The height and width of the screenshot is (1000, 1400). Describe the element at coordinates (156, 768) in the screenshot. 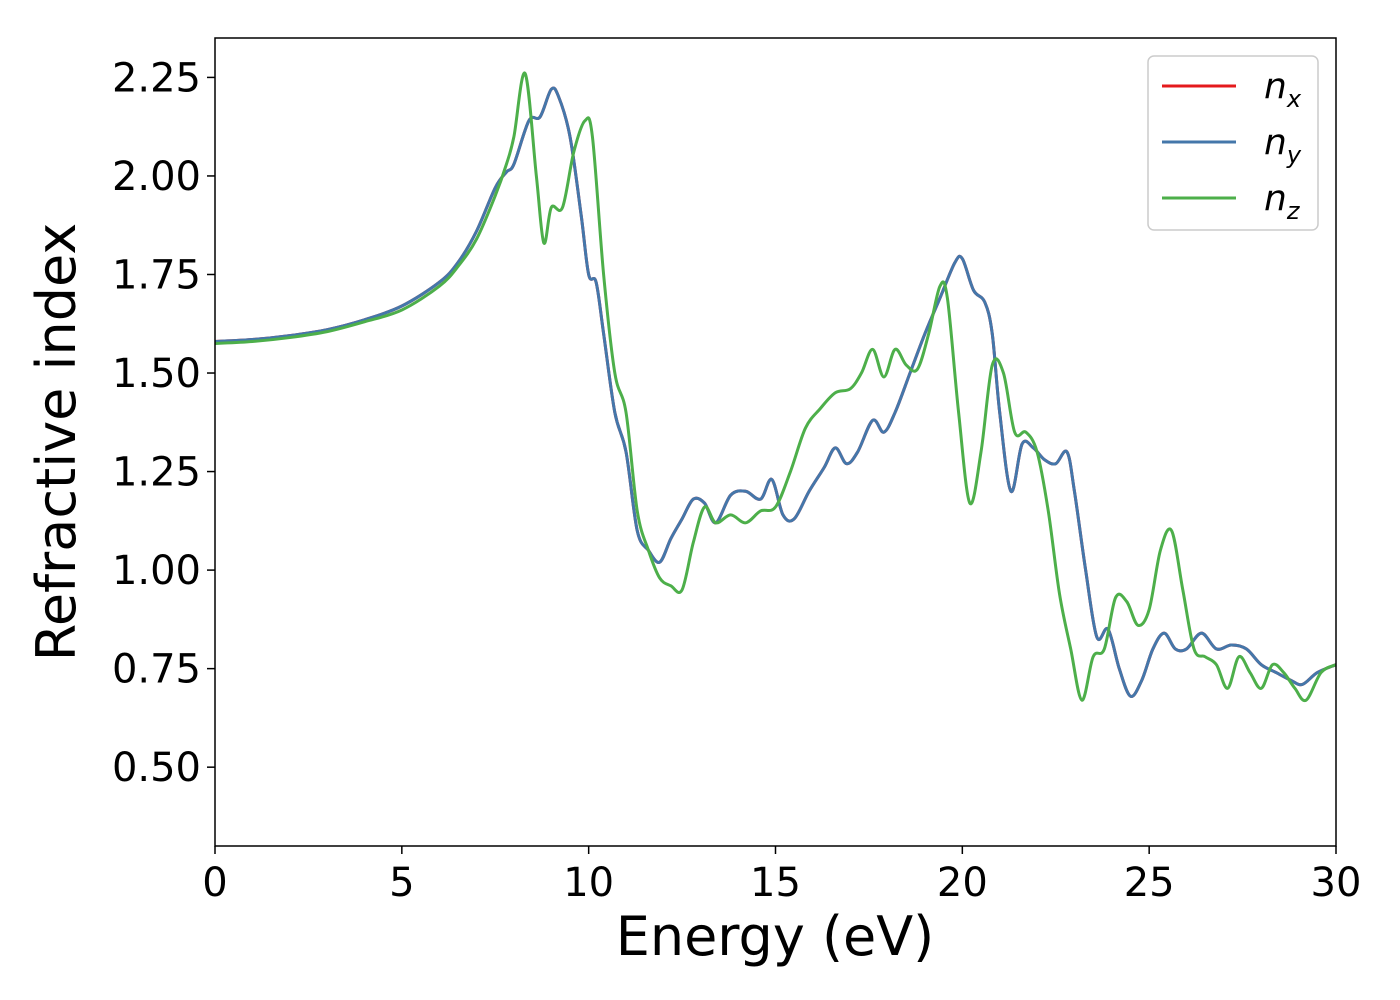

I see `y-tick-label: 0.50` at that location.